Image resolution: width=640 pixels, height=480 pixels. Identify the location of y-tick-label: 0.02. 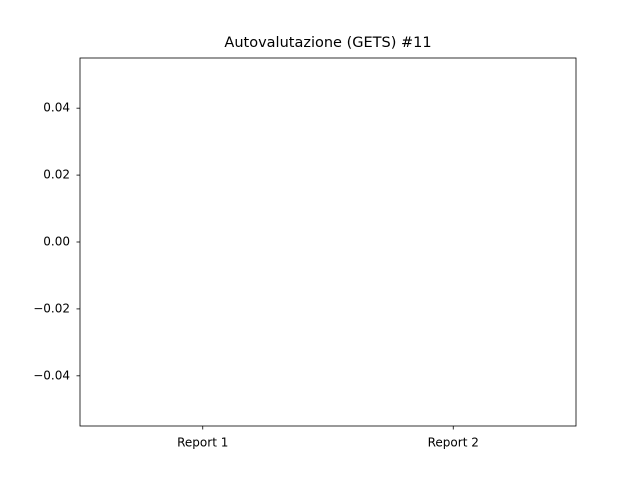
(56, 175).